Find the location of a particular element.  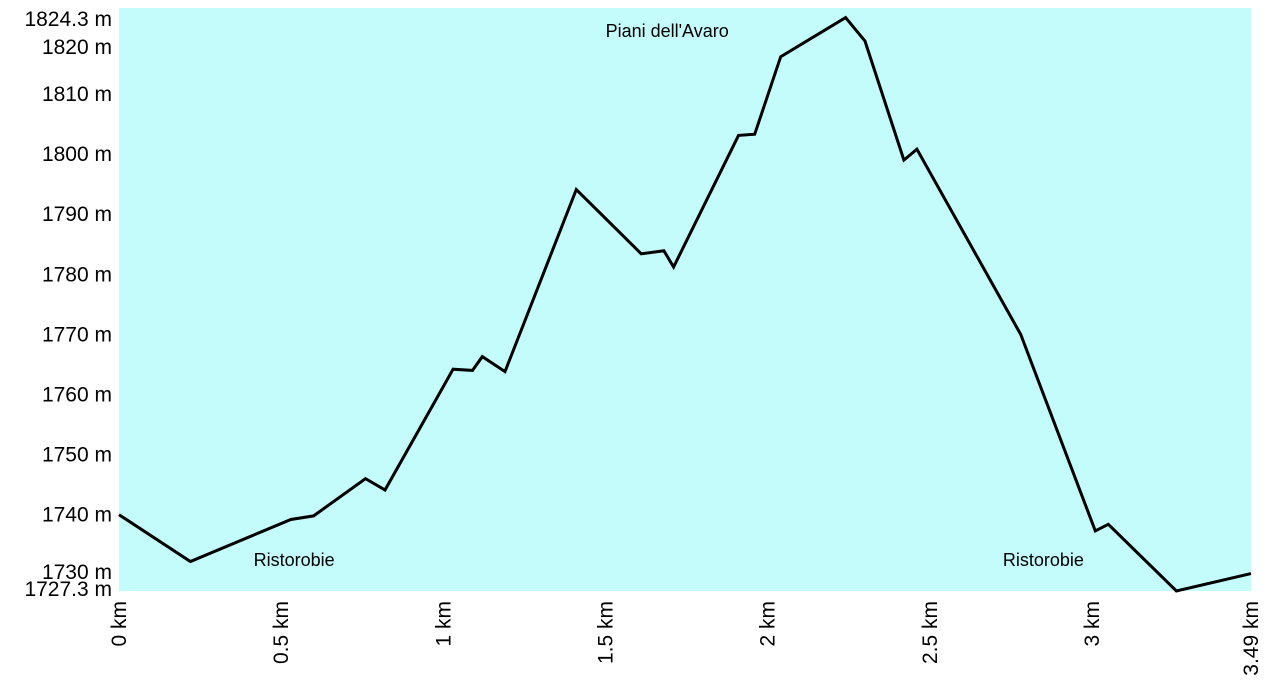

y-tick-label: 1770 m is located at coordinates (77, 334).